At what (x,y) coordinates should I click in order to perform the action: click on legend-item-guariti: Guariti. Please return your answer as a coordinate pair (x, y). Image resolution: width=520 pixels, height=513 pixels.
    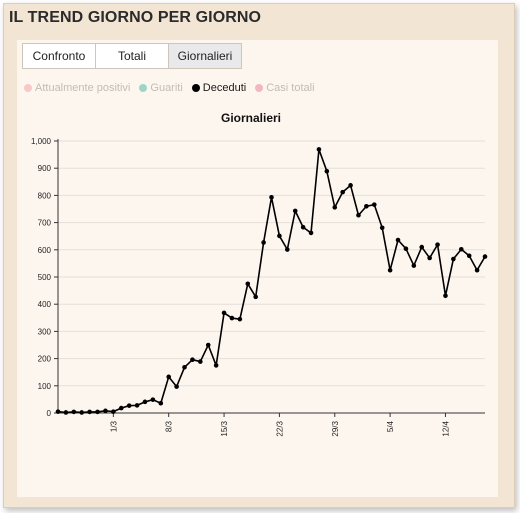
    Looking at the image, I should click on (161, 88).